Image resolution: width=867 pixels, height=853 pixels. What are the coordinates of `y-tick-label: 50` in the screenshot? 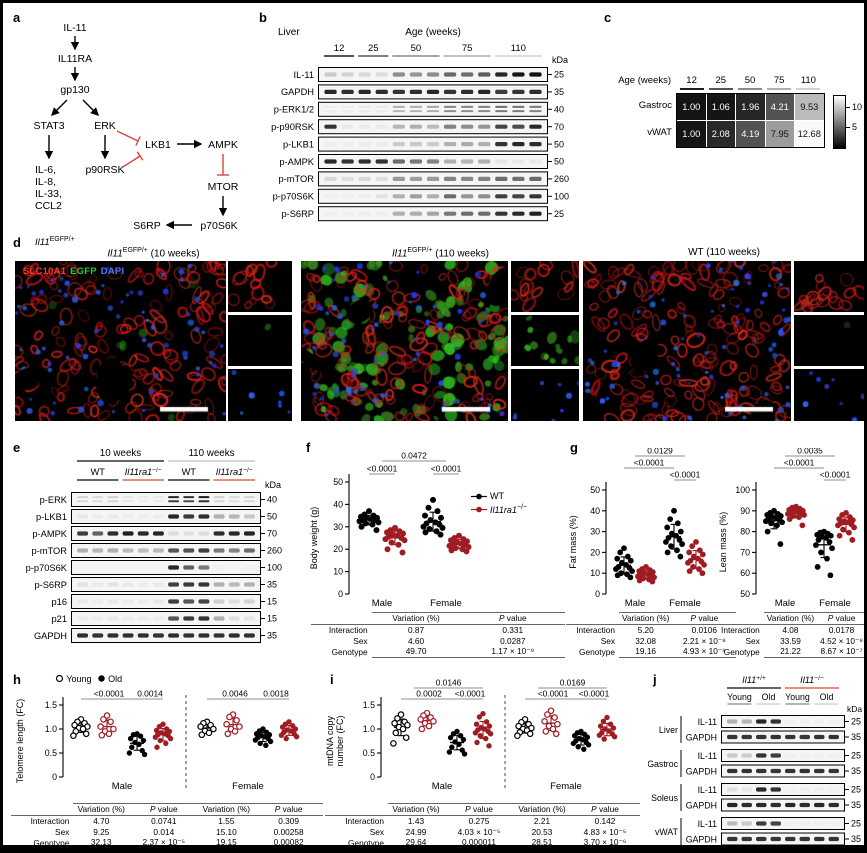 It's located at (338, 482).